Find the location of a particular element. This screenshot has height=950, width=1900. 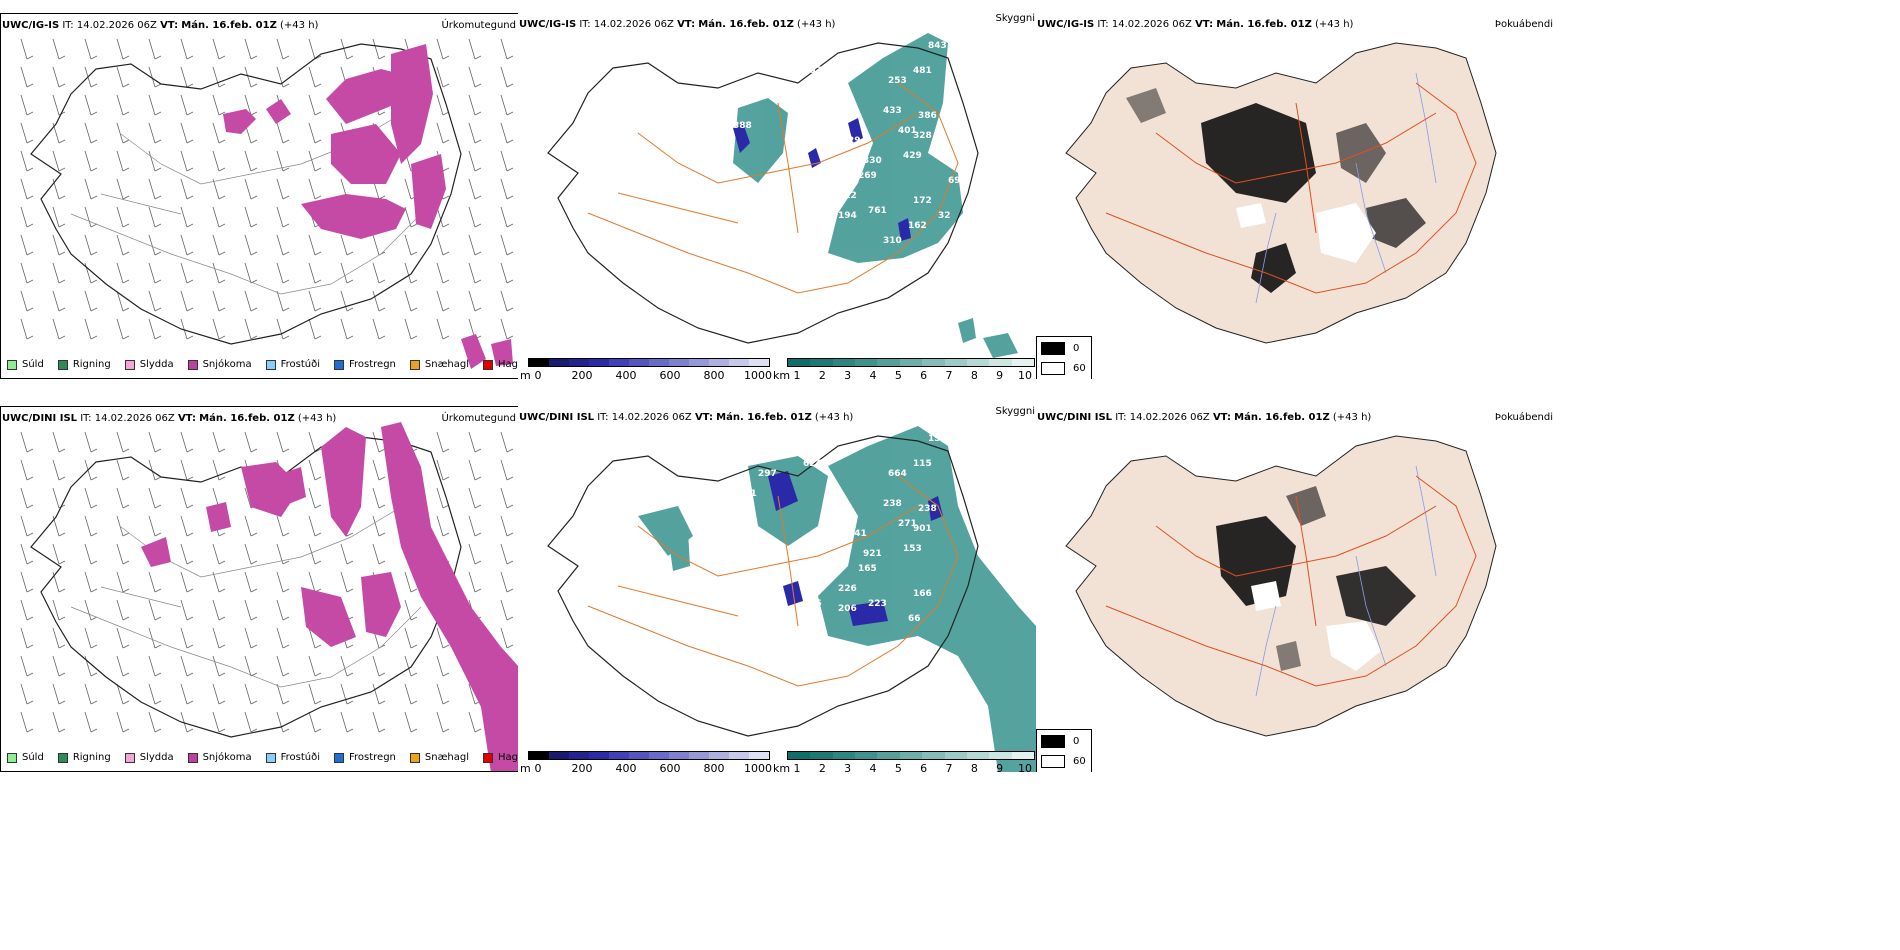

legend-item: Haglél is located at coordinates (501, 757).